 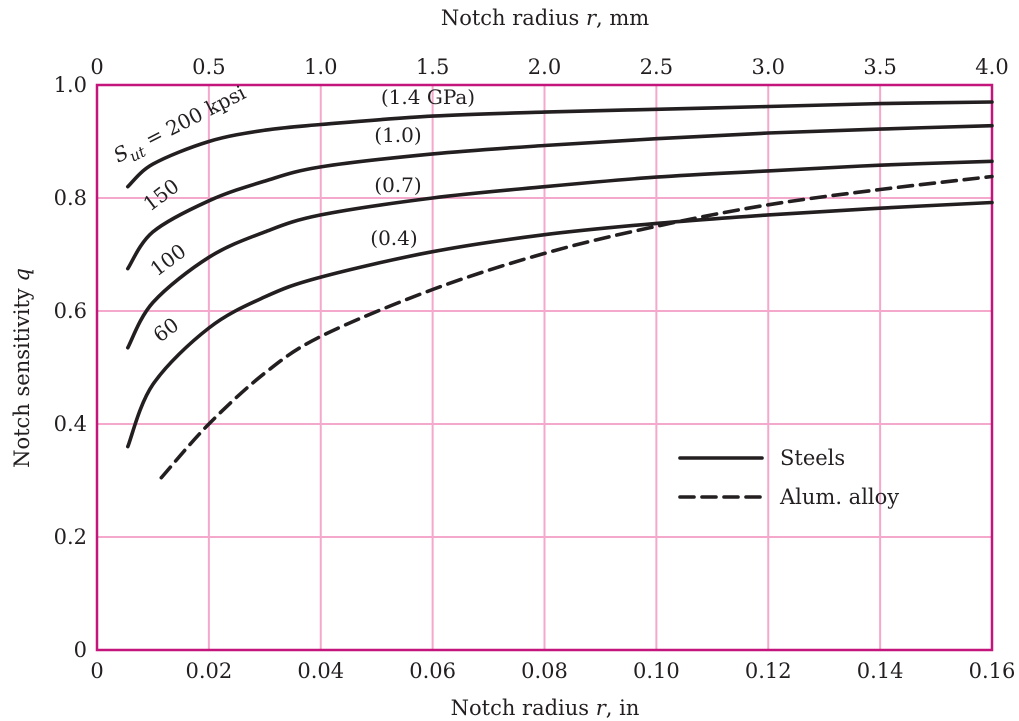 What do you see at coordinates (208, 671) in the screenshot?
I see `x-tick-label: 0.02` at bounding box center [208, 671].